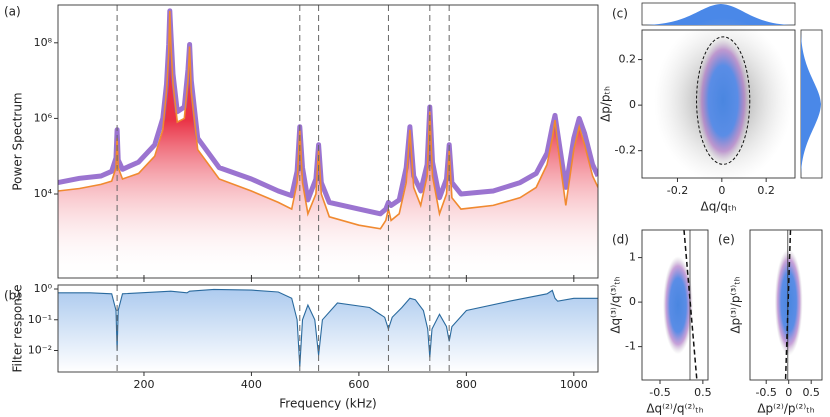 This screenshot has height=417, width=830. I want to click on x-tick-label: 600, so click(358, 384).